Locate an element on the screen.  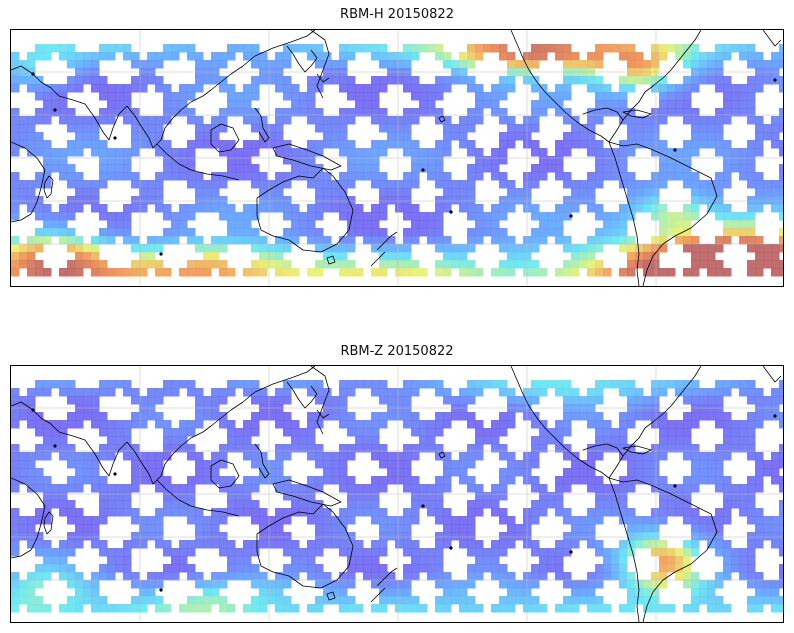
rbm-h-coast-sumatra-java is located at coordinates (198, 162).